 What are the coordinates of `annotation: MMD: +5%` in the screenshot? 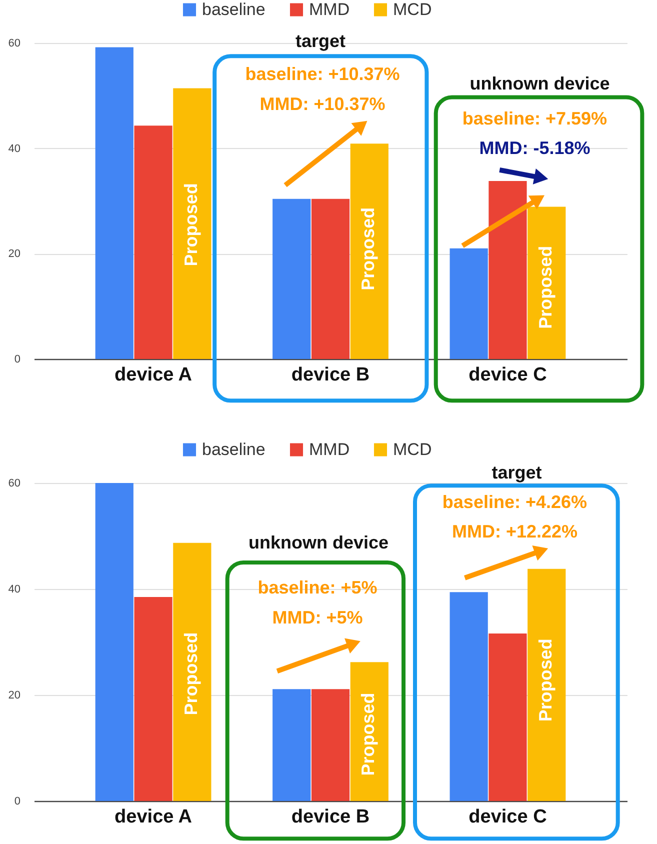 It's located at (317, 618).